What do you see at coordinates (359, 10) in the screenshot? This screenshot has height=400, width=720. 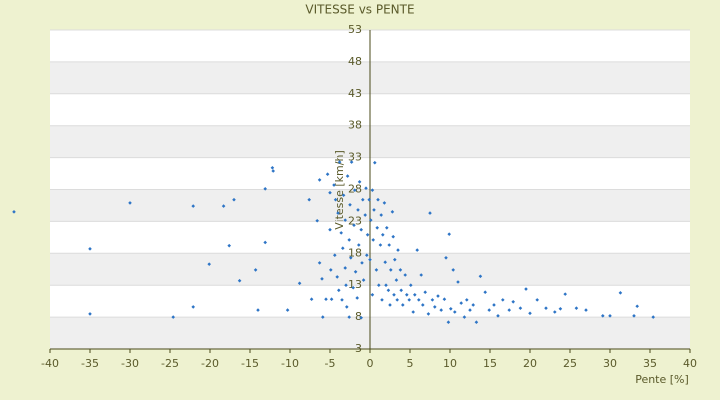 I see `chart-title: VITESSE vs PENTE` at bounding box center [359, 10].